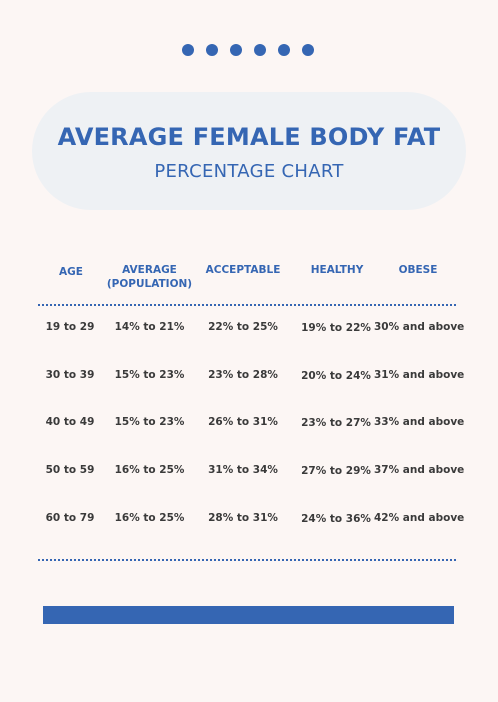 The height and width of the screenshot is (702, 498). I want to click on header-average-line2: (POPULATION), so click(149, 284).